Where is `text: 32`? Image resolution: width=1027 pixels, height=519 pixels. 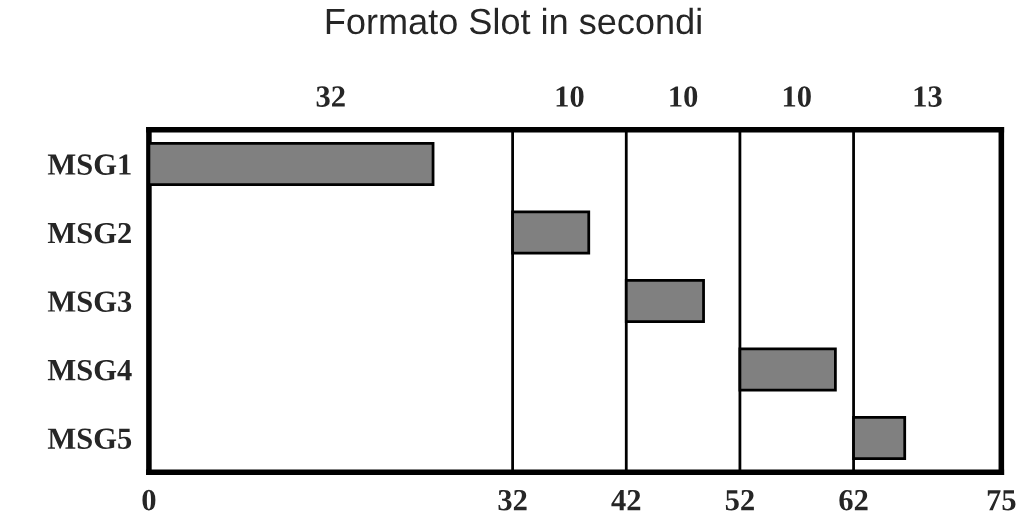 text: 32 is located at coordinates (330, 96).